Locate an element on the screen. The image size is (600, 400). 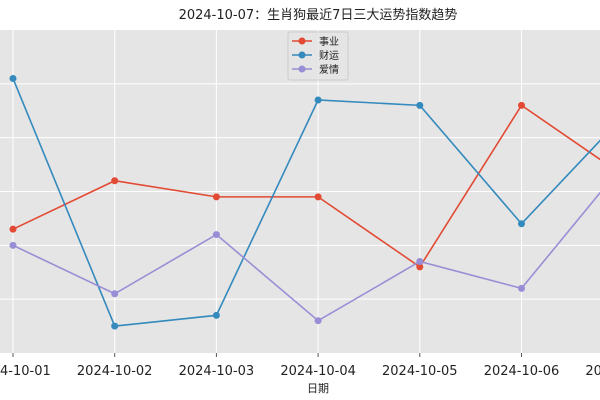
legend-label: 财运 is located at coordinates (329, 55).